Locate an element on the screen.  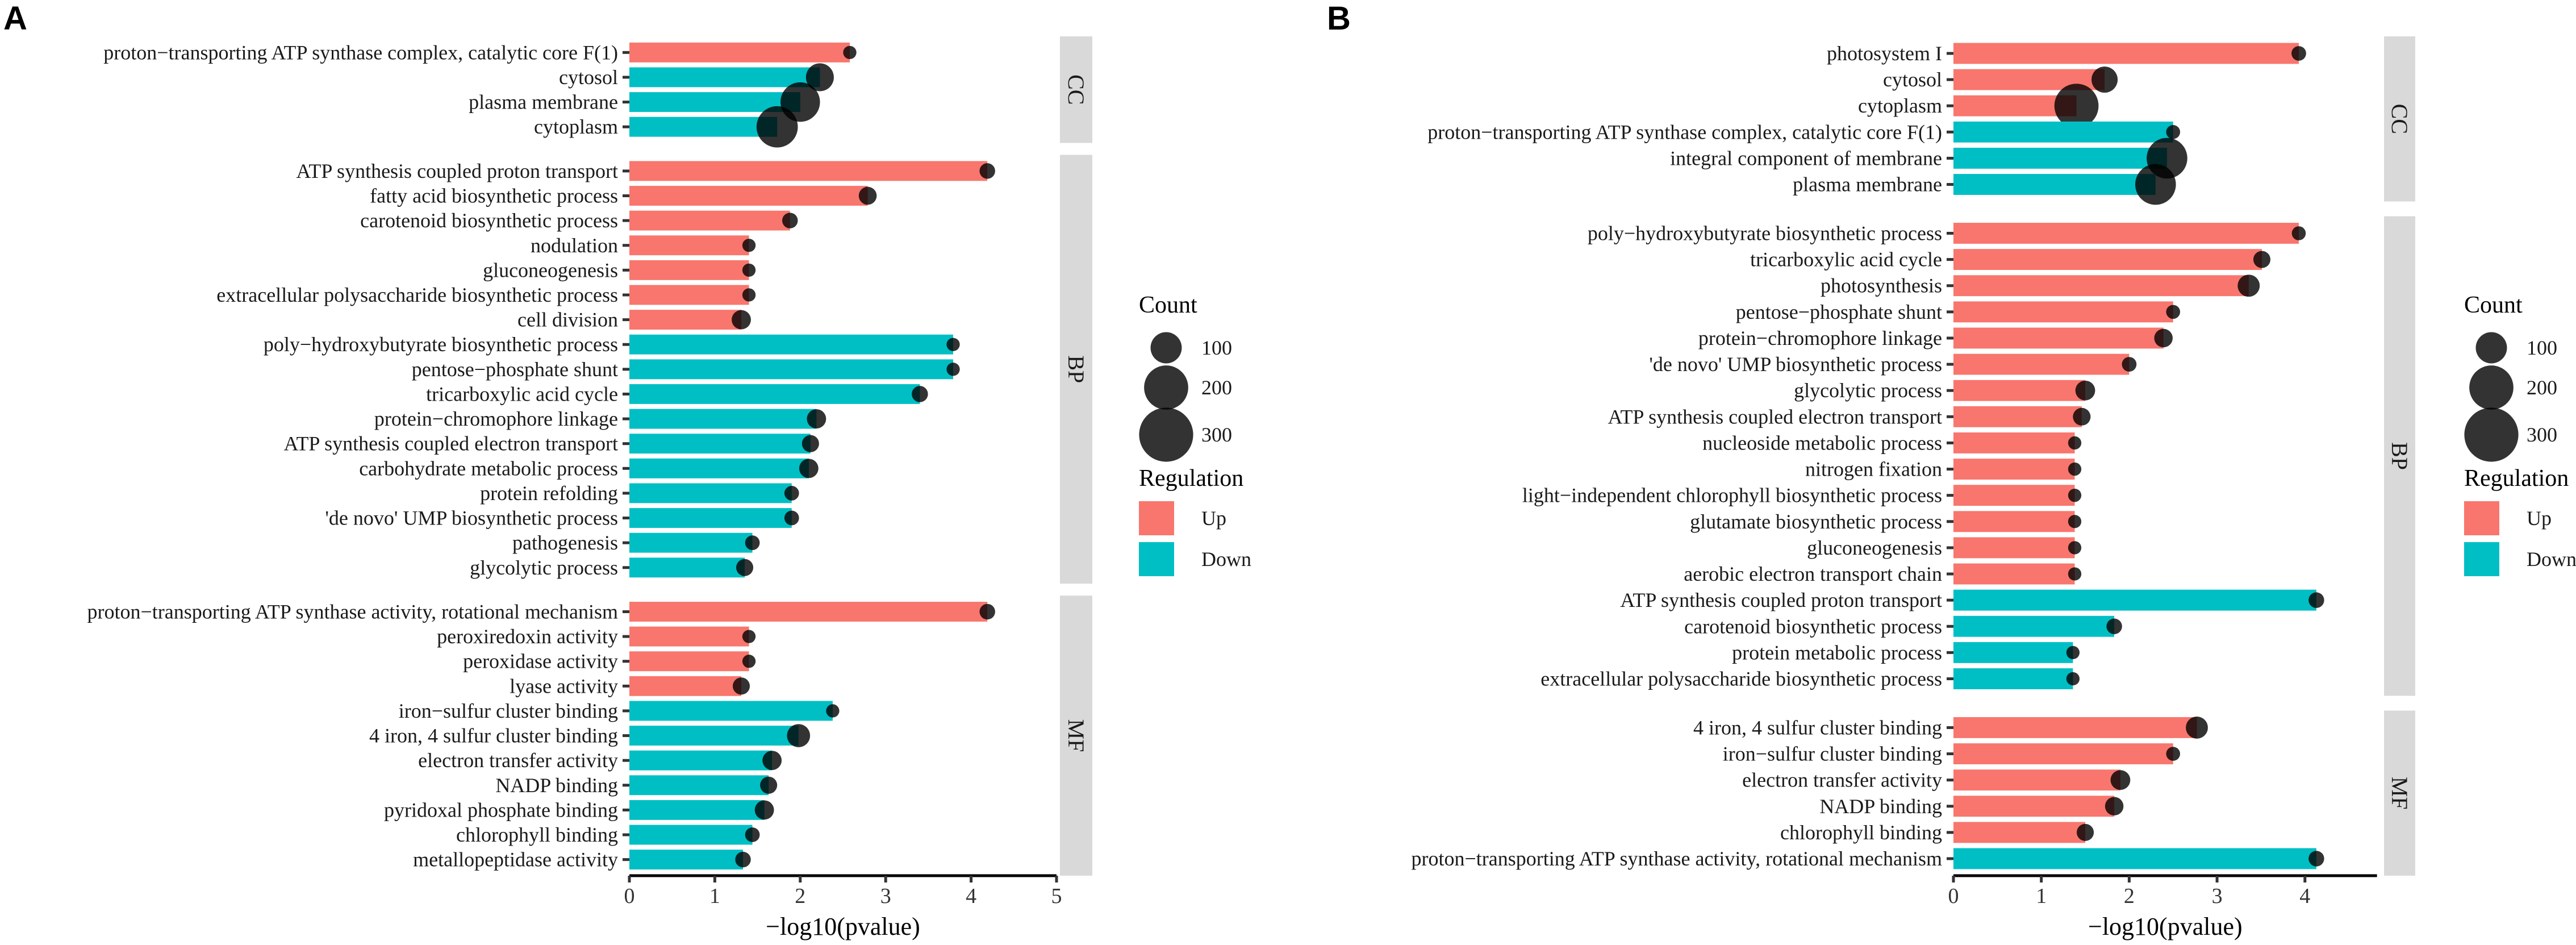
term-label: cytoplasm is located at coordinates (576, 126).